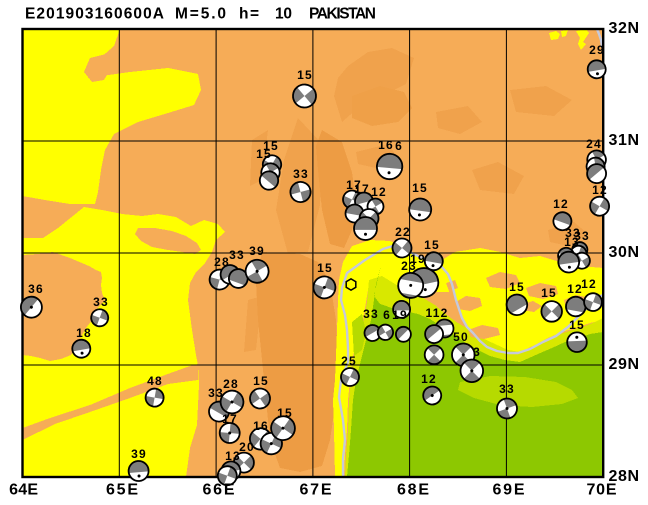 This screenshot has height=505, width=648. I want to click on svg-text: E201903160600A, so click(94, 14).